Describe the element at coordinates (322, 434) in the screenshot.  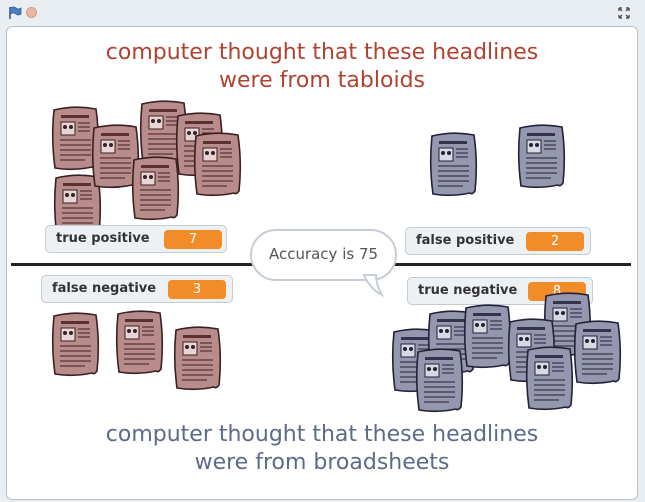
I see `broadsheet-heading-line1: computer thought that these headlines` at that location.